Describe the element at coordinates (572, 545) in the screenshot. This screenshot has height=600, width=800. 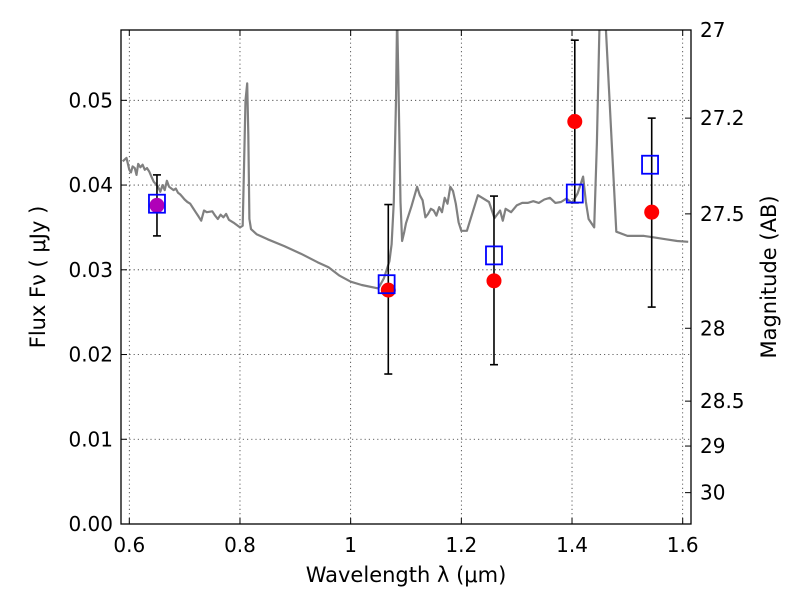
I see `x-tick-label: 1.4` at that location.